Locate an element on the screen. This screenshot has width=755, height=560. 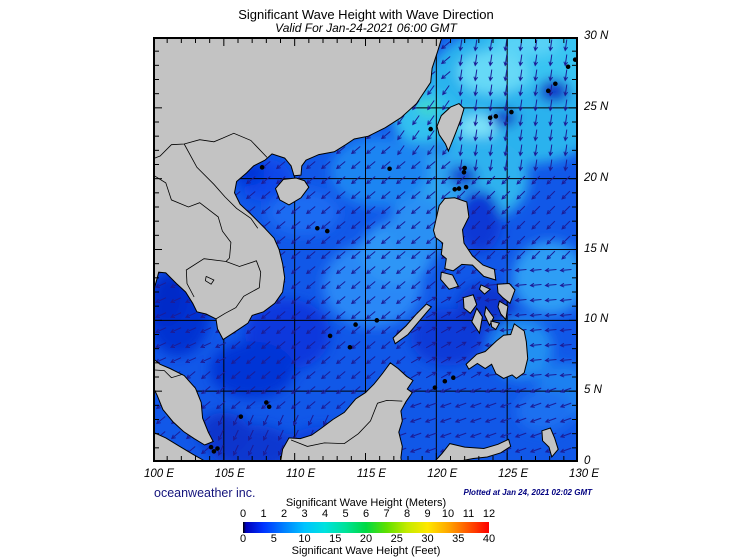
islands-ryukyu is located at coordinates (568, 67).